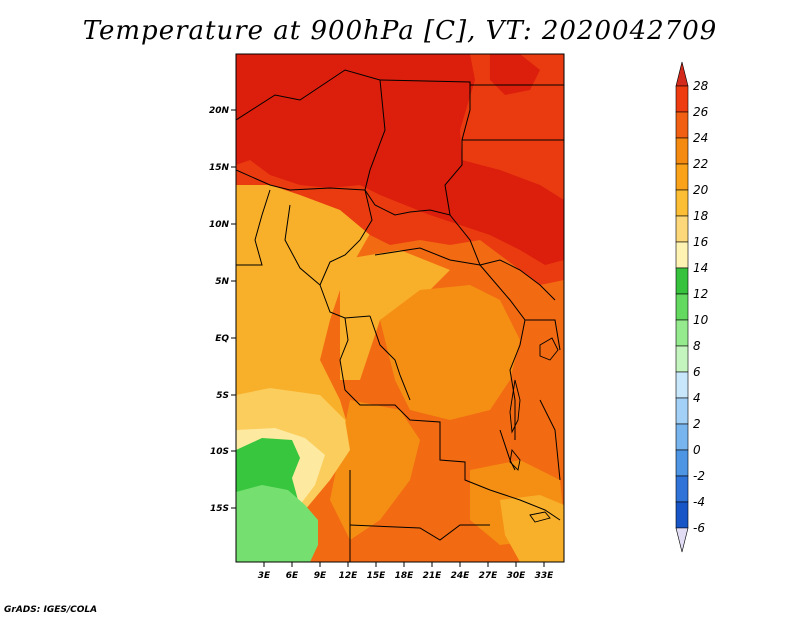 The width and height of the screenshot is (800, 618). I want to click on field-22-south, so click(375, 470).